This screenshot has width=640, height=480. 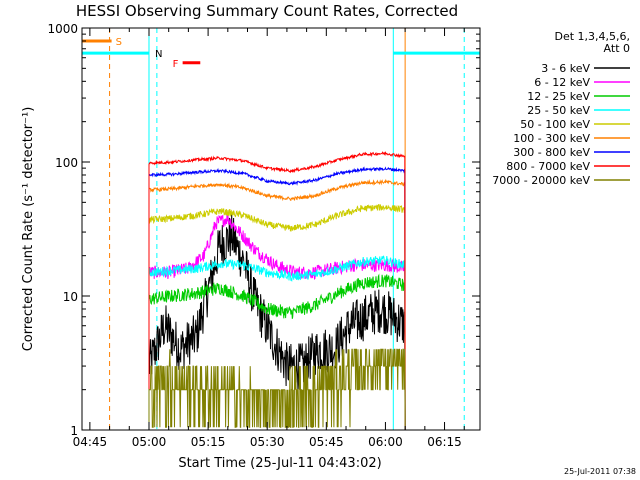 What do you see at coordinates (279, 463) in the screenshot?
I see `x-axis-label: Start Time (25-Jul-11 04:43:02)` at bounding box center [279, 463].